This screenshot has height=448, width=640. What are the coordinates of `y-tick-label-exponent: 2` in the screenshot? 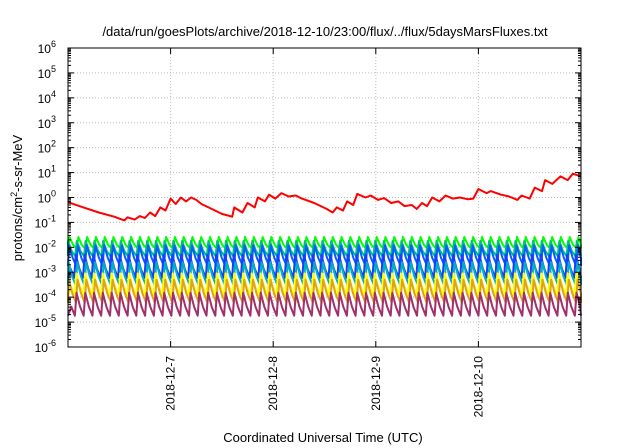 It's located at (53, 144).